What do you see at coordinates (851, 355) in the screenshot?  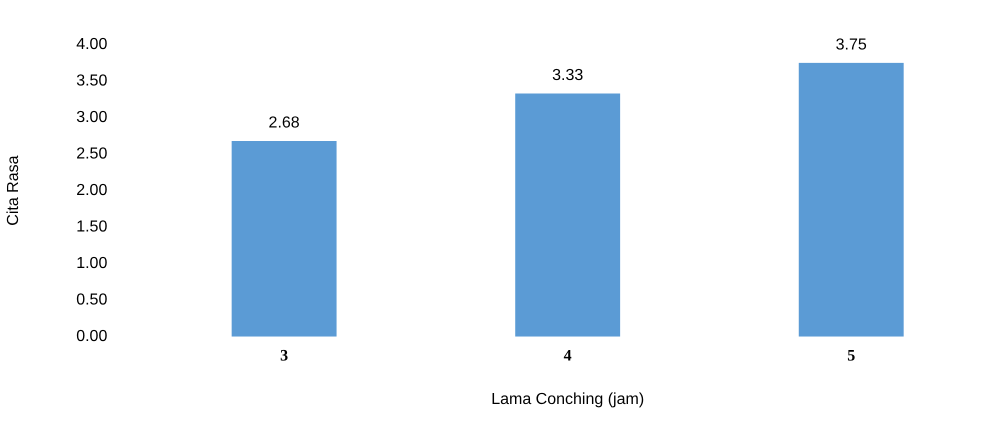 I see `x-tick-label: 5` at bounding box center [851, 355].